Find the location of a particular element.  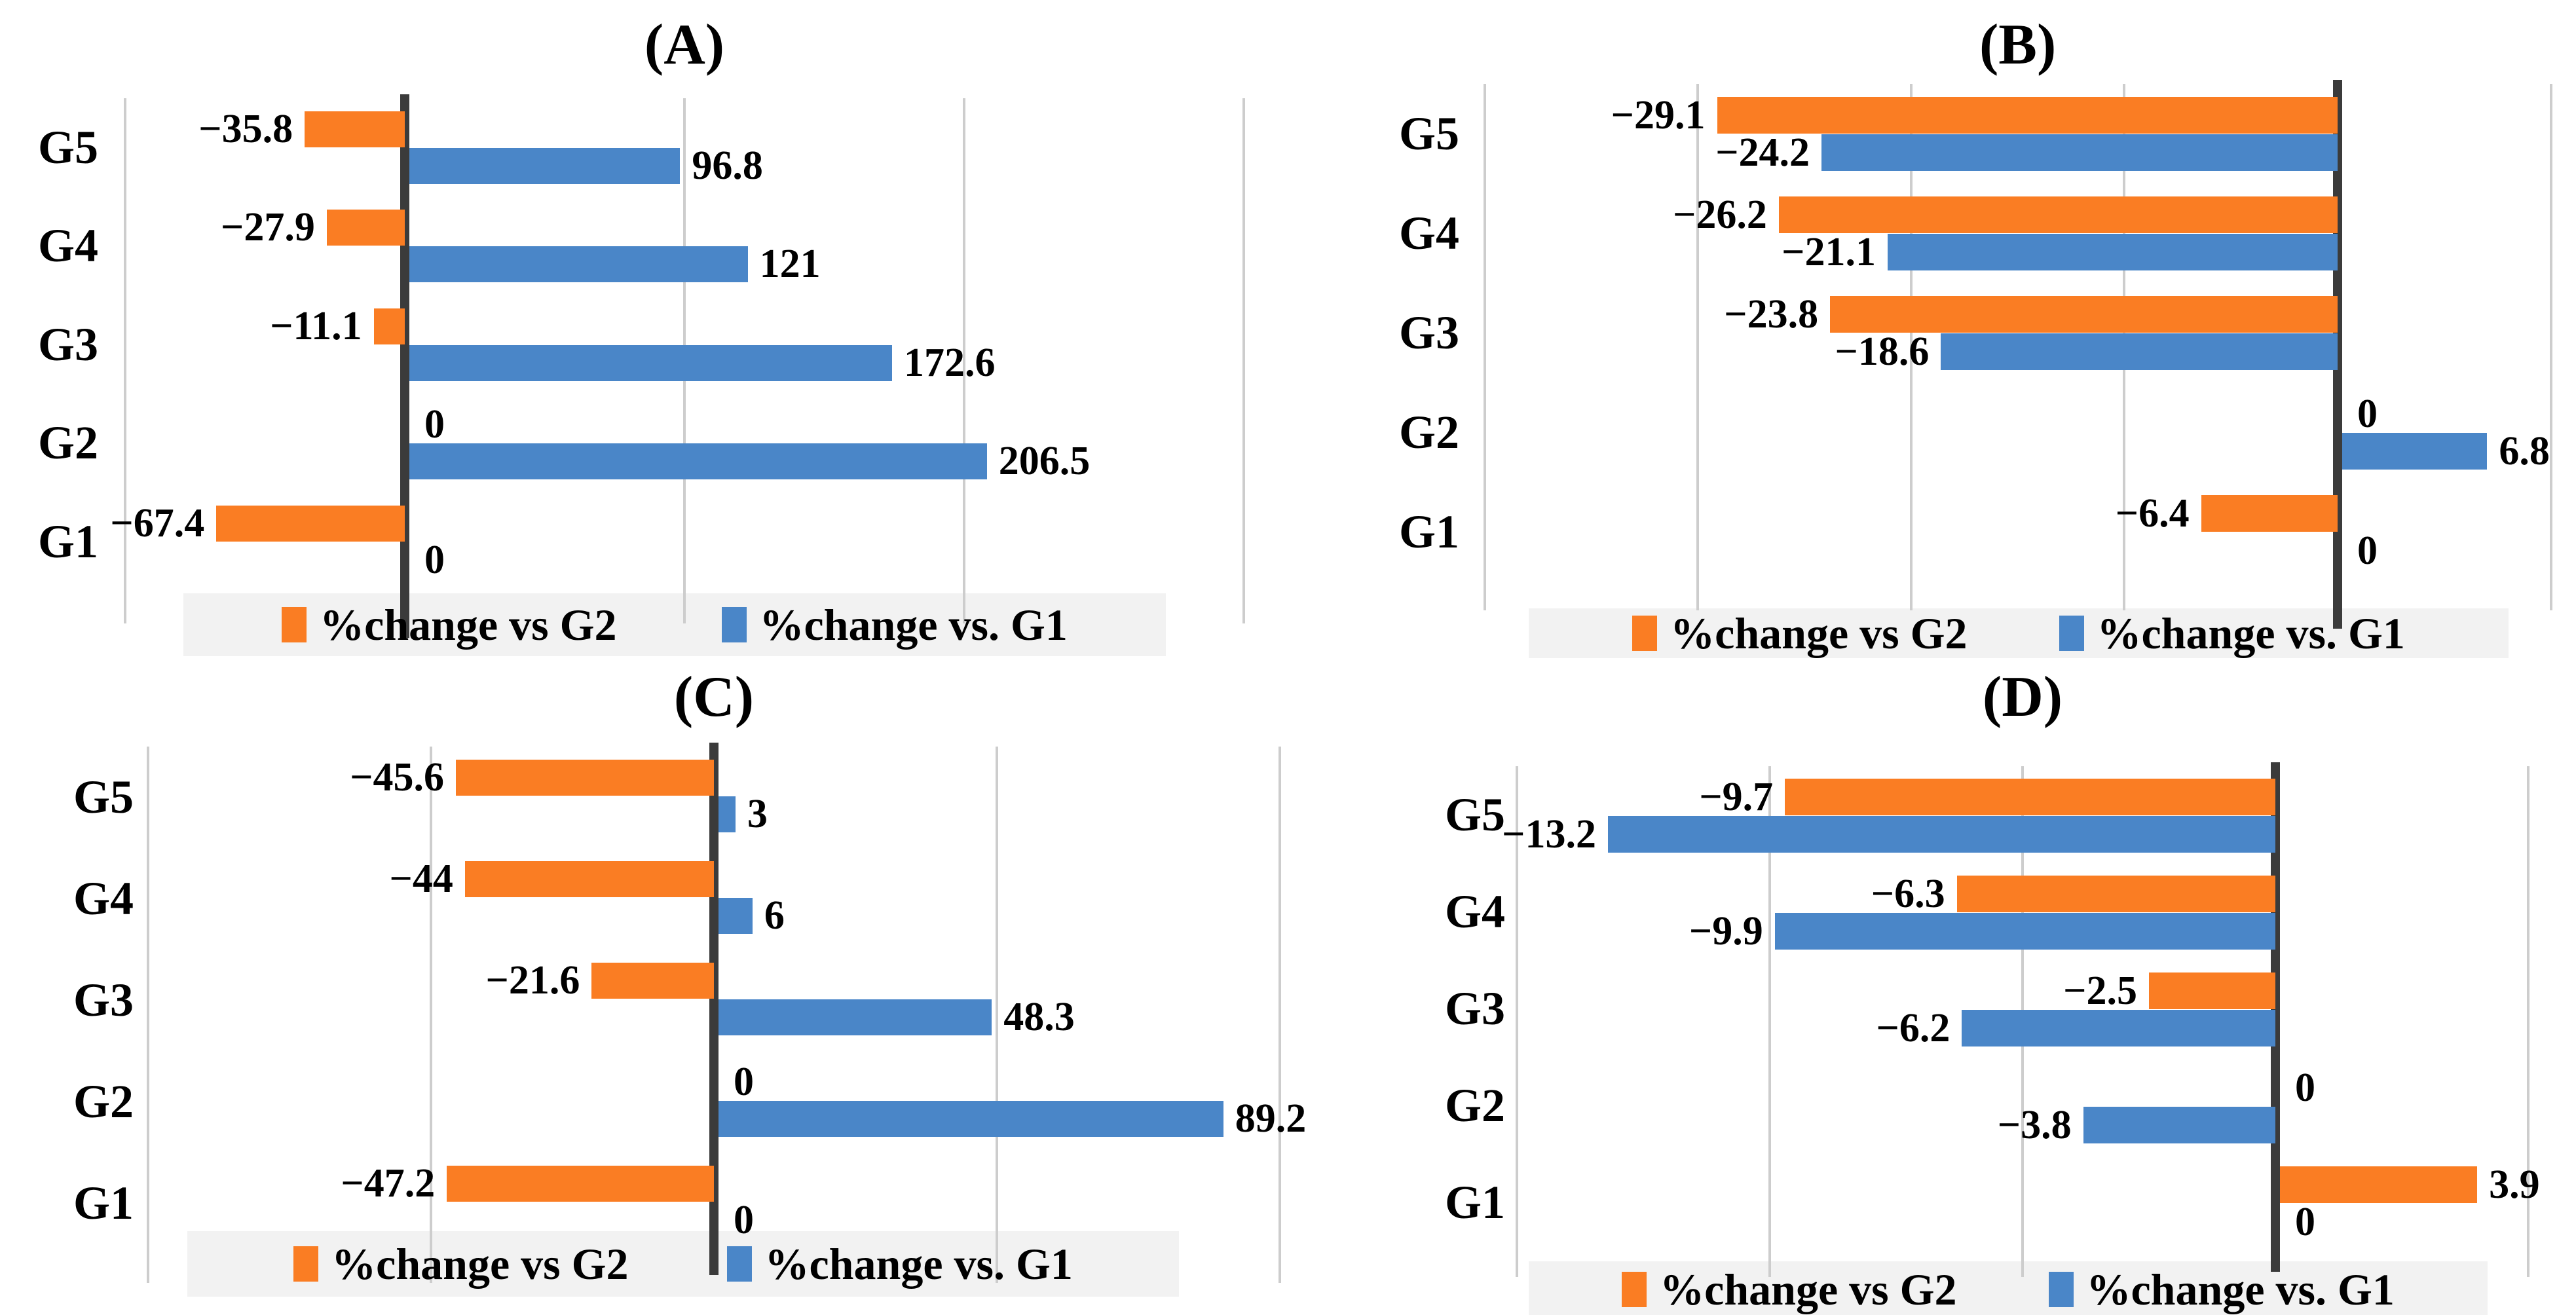

panel-title-b: (B) is located at coordinates (2018, 45).